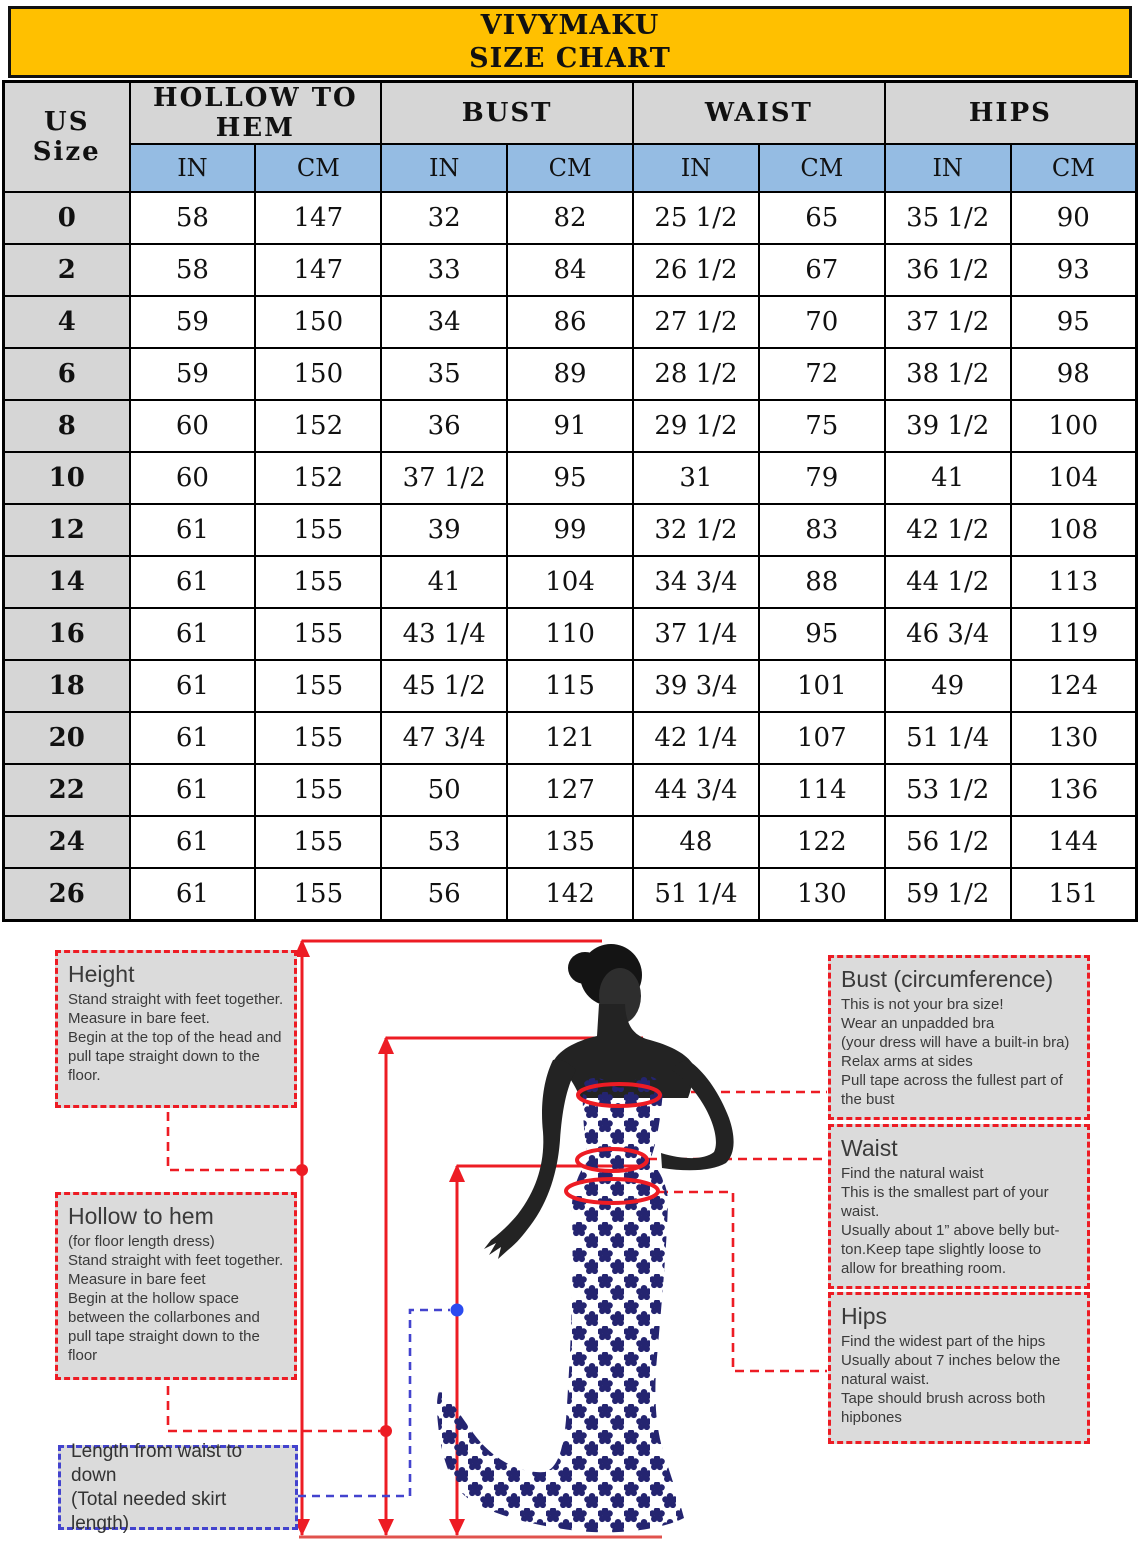 Image resolution: width=1140 pixels, height=1548 pixels. Describe the element at coordinates (404, 1286) in the screenshot. I see `hollow-to-hem-measure-line` at that location.